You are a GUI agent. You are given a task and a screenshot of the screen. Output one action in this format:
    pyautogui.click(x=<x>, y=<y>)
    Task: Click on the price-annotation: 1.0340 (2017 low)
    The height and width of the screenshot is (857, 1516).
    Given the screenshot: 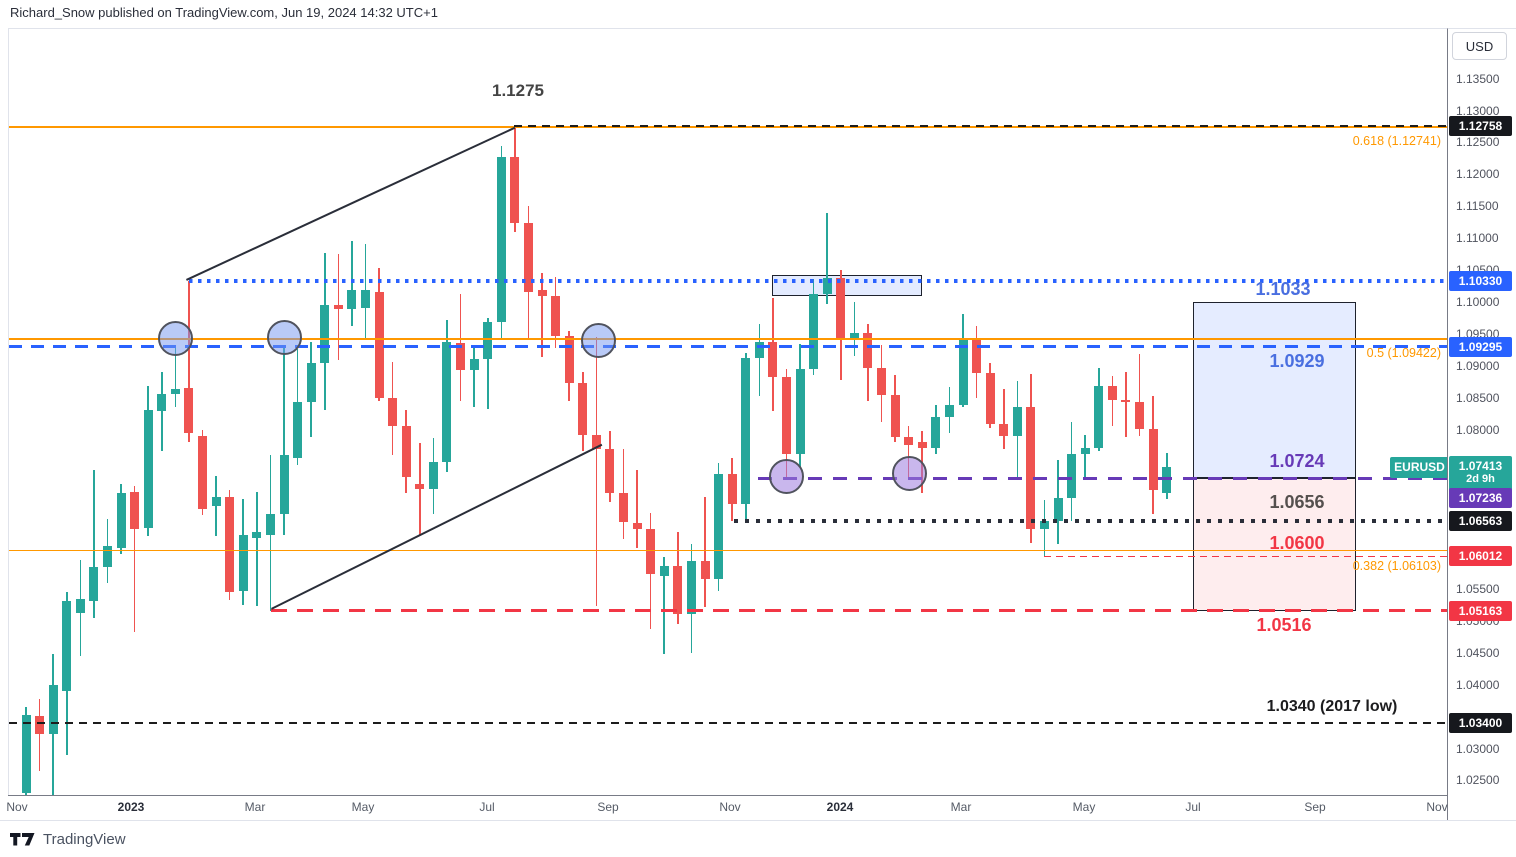 What is the action you would take?
    pyautogui.click(x=1332, y=707)
    